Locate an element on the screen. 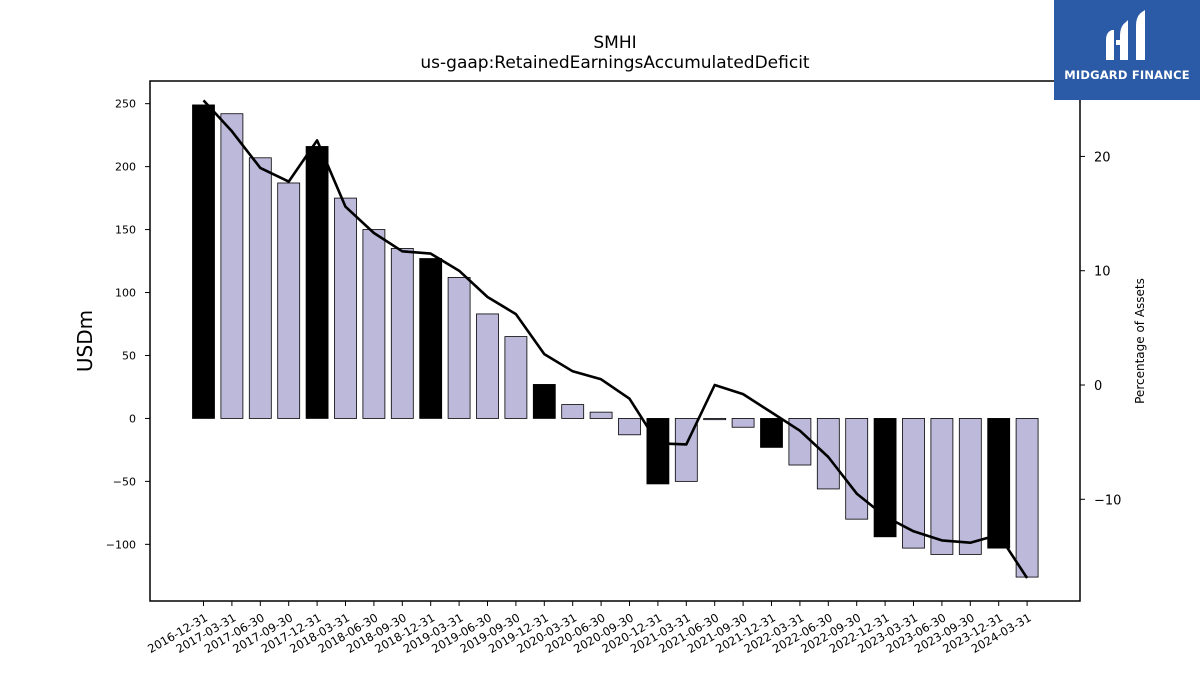 This screenshot has width=1200, height=675. chart-title: SMHI is located at coordinates (614, 43).